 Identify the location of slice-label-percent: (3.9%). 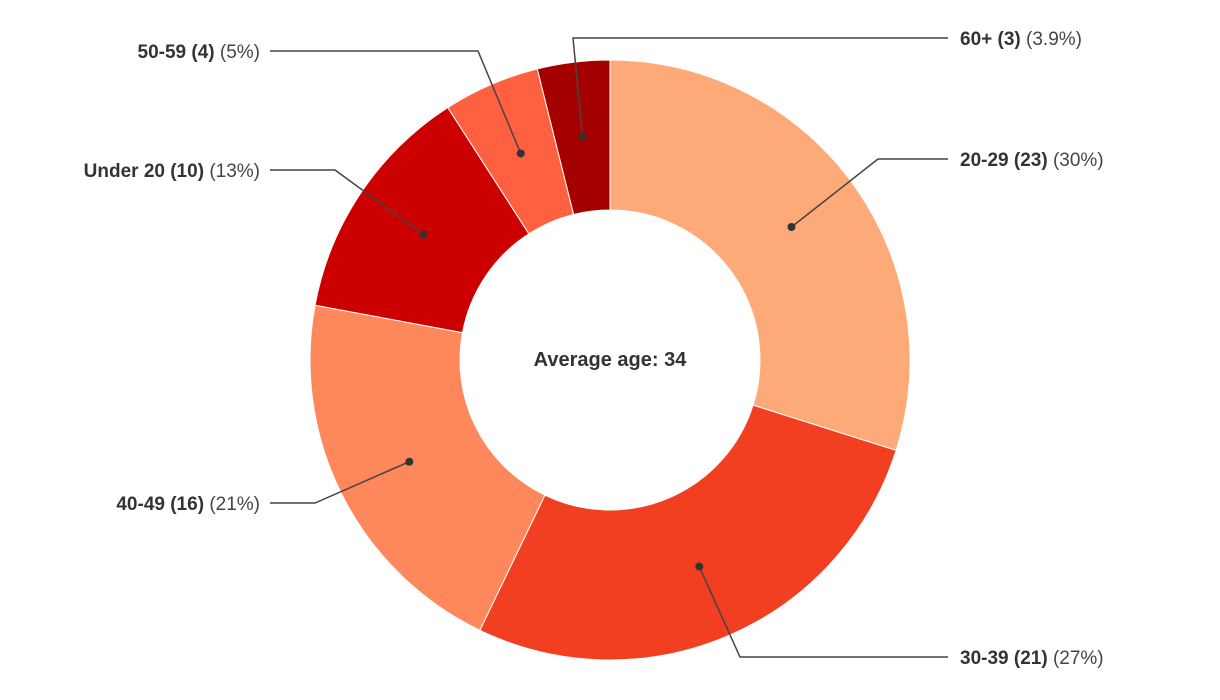
(1054, 39).